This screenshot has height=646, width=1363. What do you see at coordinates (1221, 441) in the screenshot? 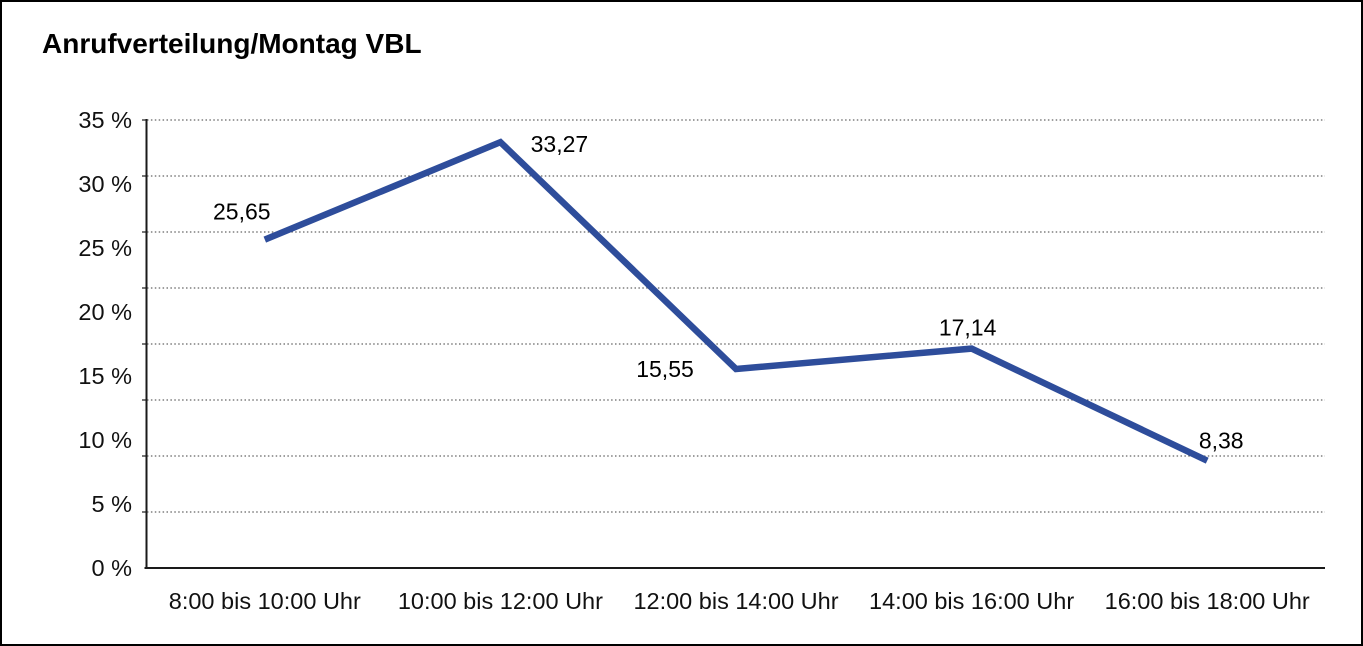
I see `value-label: 8,38` at bounding box center [1221, 441].